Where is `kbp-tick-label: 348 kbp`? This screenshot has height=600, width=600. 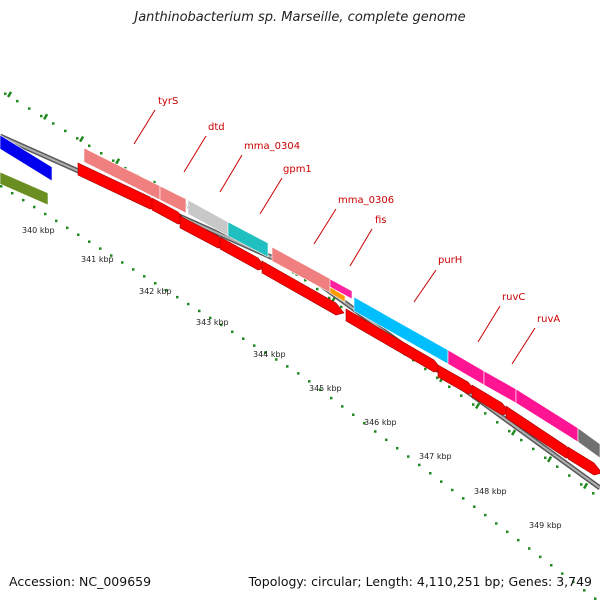
kbp-tick-label: 348 kbp is located at coordinates (490, 491).